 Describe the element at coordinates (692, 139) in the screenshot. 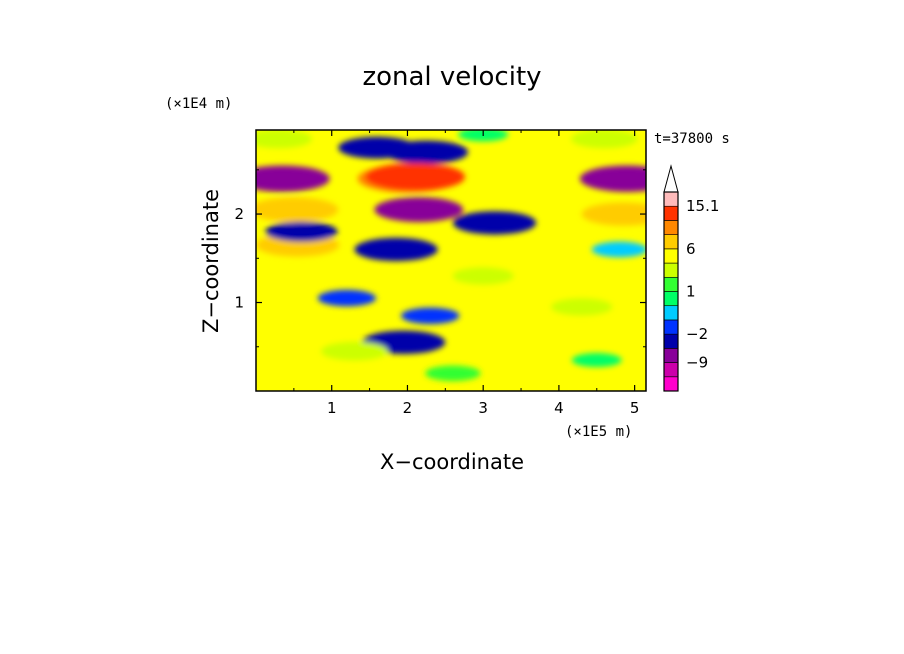

I see `time-label: t=37800 s` at that location.